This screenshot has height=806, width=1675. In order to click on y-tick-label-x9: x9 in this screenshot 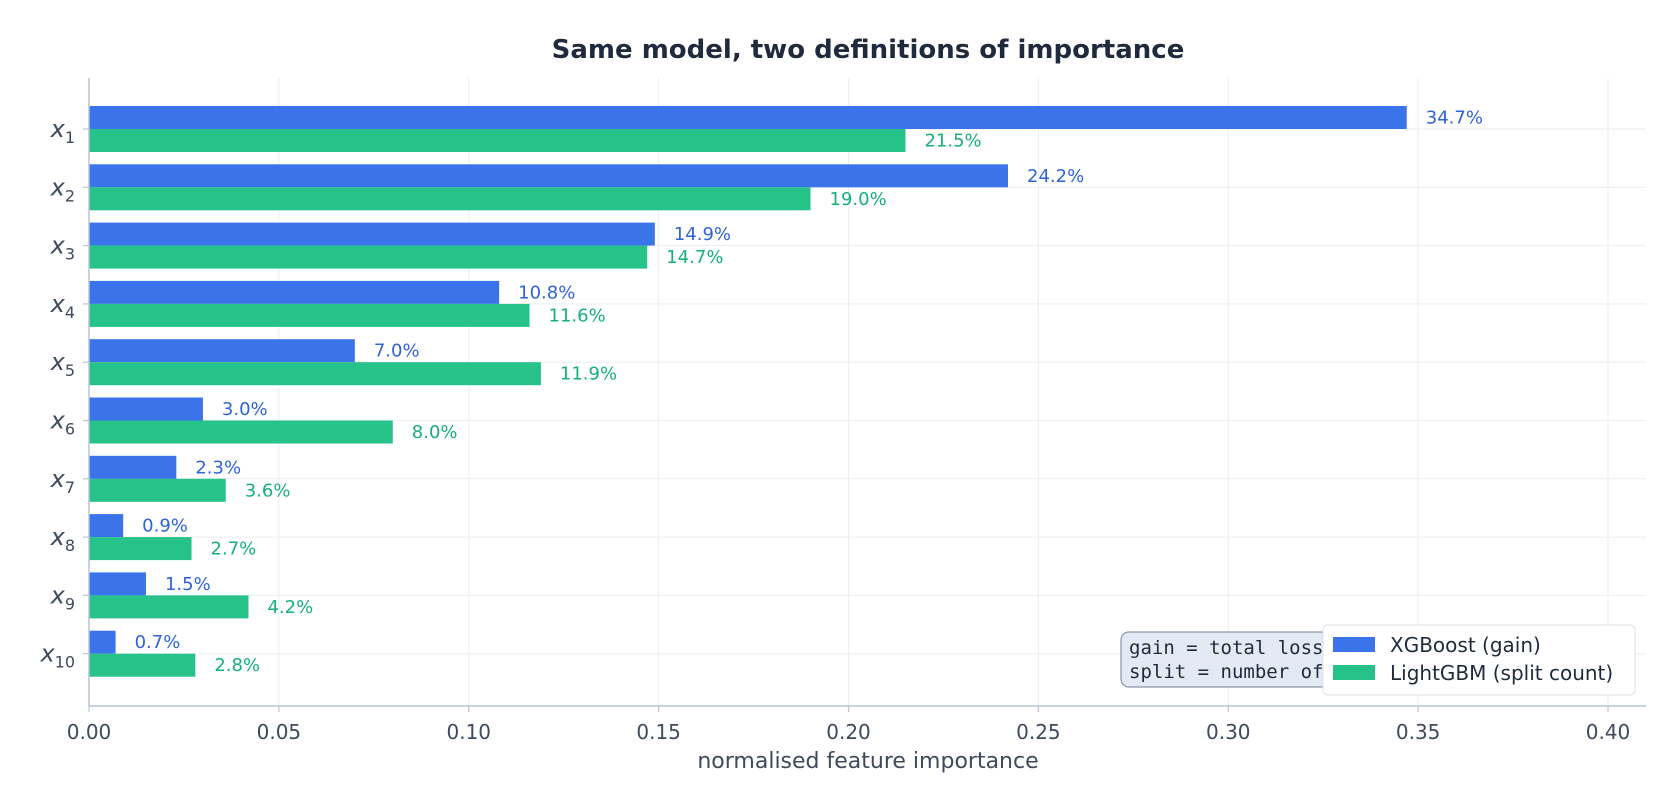, I will do `click(62, 597)`.